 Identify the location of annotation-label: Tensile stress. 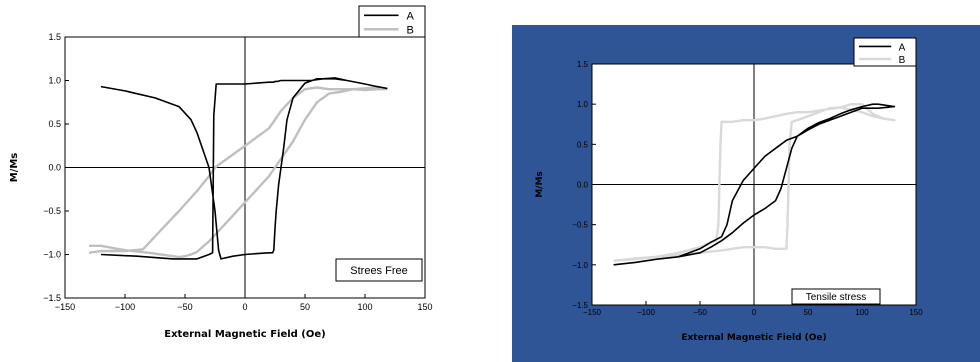
(836, 297).